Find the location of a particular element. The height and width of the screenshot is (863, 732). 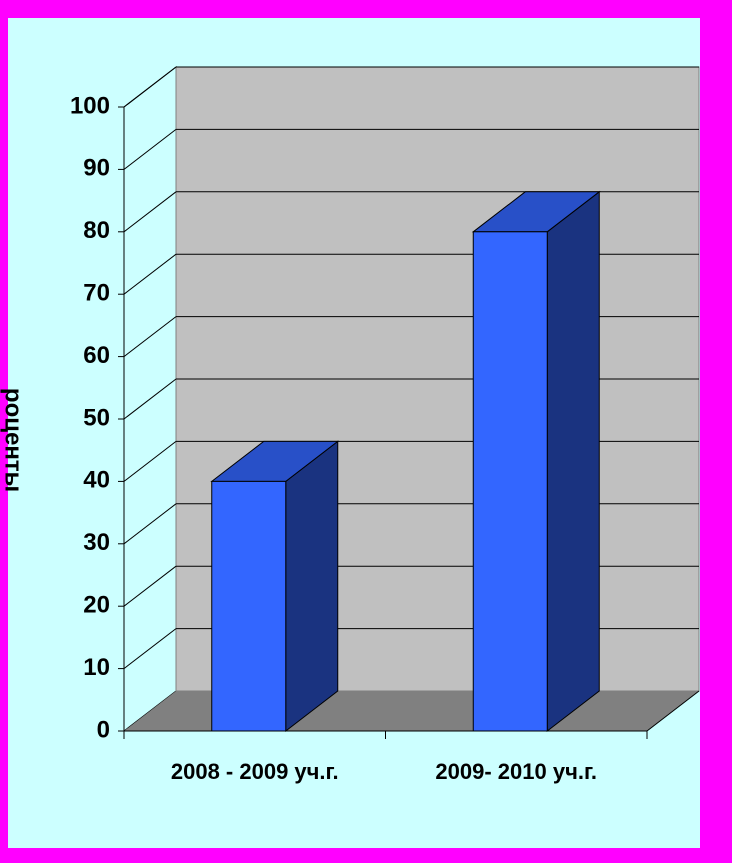

y-tick-label: 90 is located at coordinates (96, 168).